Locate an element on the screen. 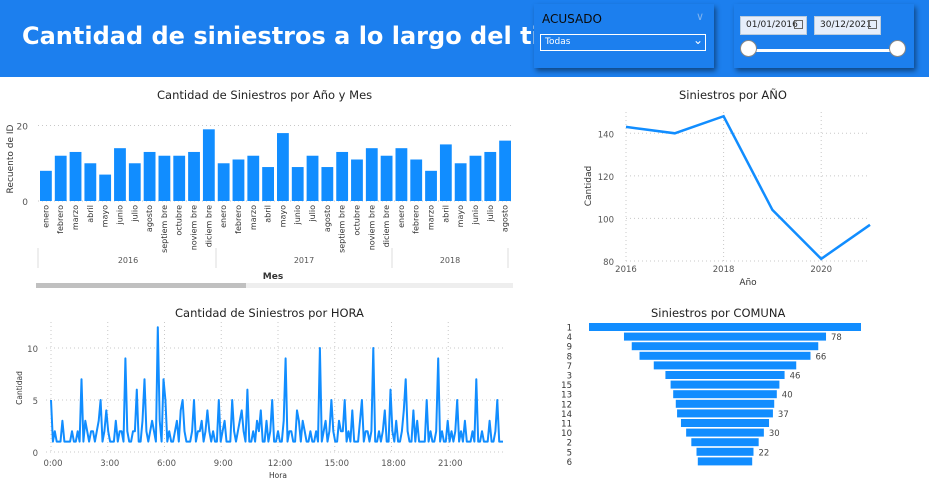 The image size is (929, 494). end-date-value: 30/12/2021 is located at coordinates (846, 25).